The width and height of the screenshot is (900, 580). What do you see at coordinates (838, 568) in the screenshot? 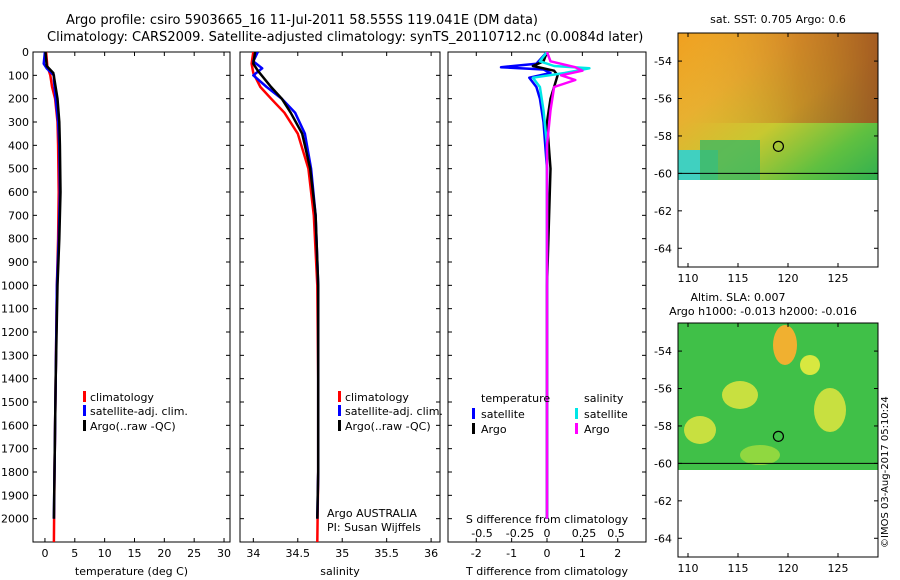
I see `sla-map-xtick-label: 125` at bounding box center [838, 568].